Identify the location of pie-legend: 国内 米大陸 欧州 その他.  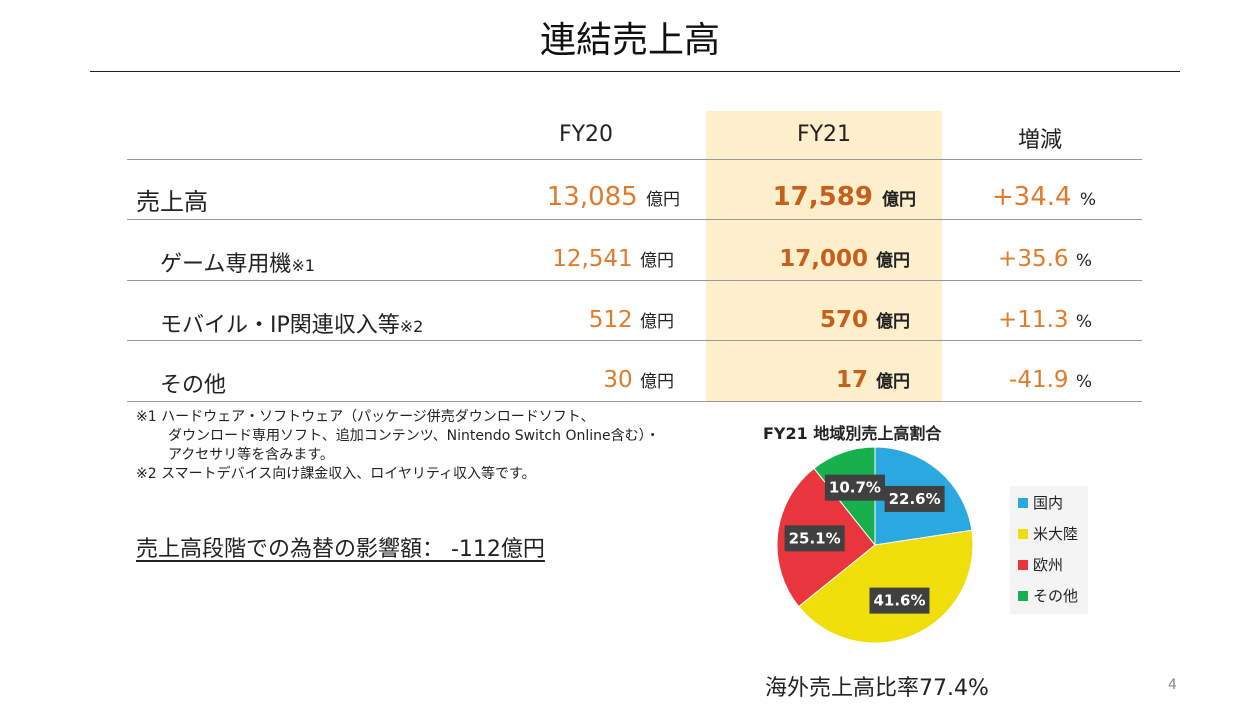
(1049, 550).